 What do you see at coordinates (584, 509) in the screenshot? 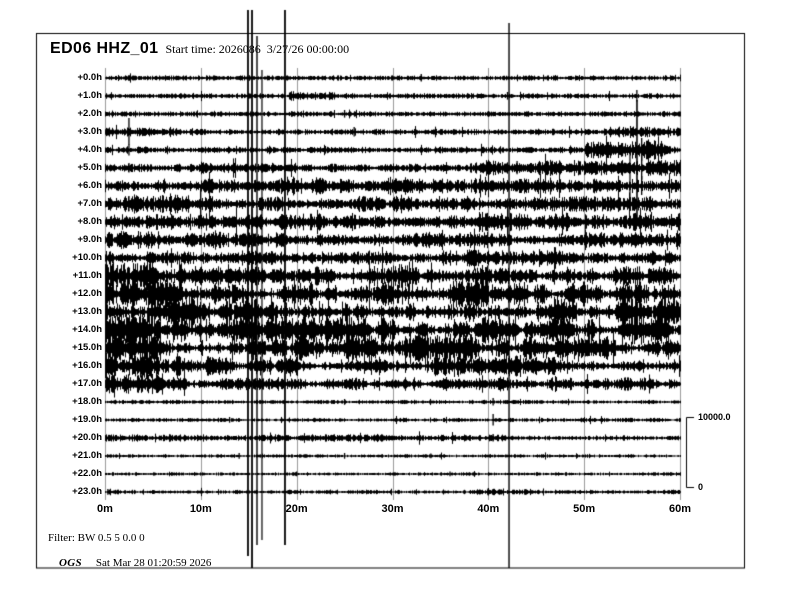
I see `minute-label: 50m` at bounding box center [584, 509].